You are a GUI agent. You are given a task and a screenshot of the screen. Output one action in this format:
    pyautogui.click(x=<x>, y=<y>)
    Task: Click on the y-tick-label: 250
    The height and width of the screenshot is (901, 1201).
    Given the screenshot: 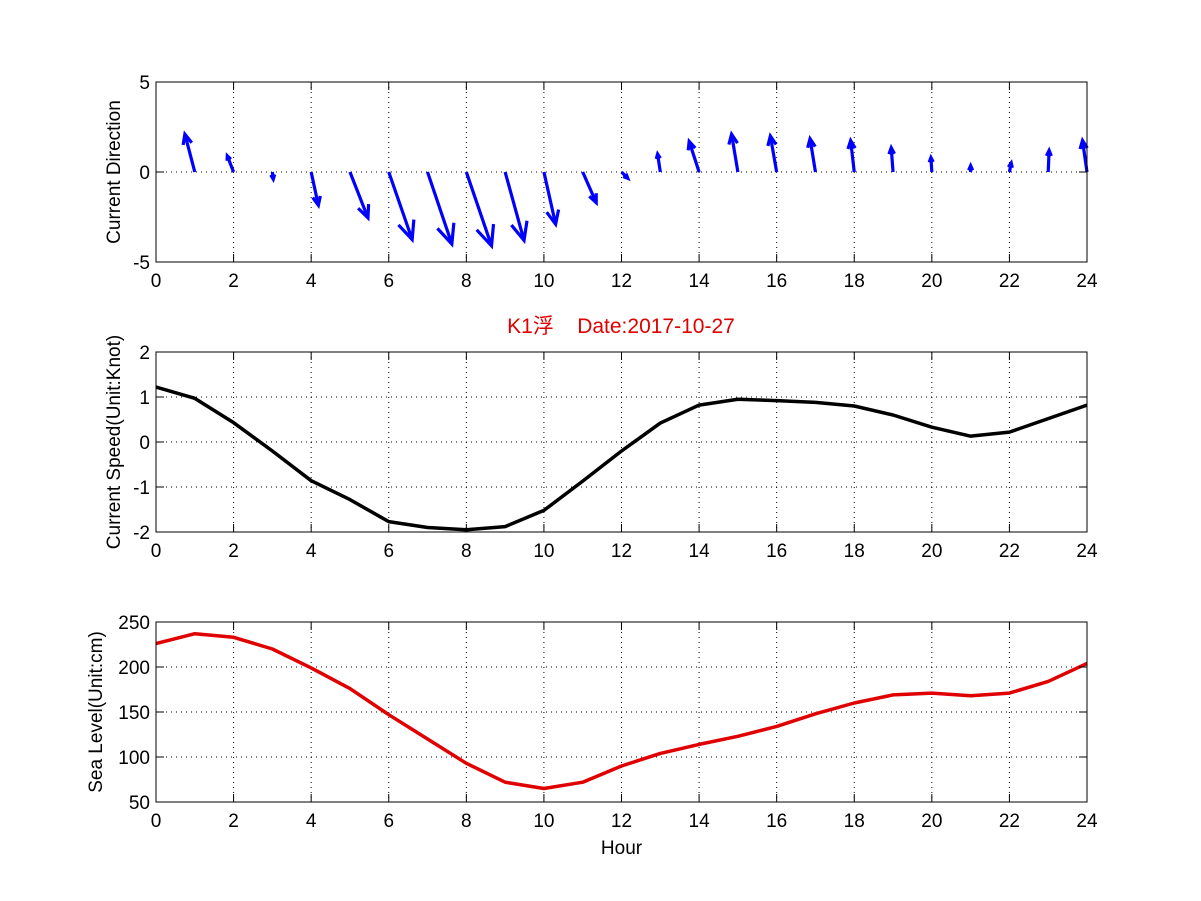 What is the action you would take?
    pyautogui.click(x=134, y=623)
    